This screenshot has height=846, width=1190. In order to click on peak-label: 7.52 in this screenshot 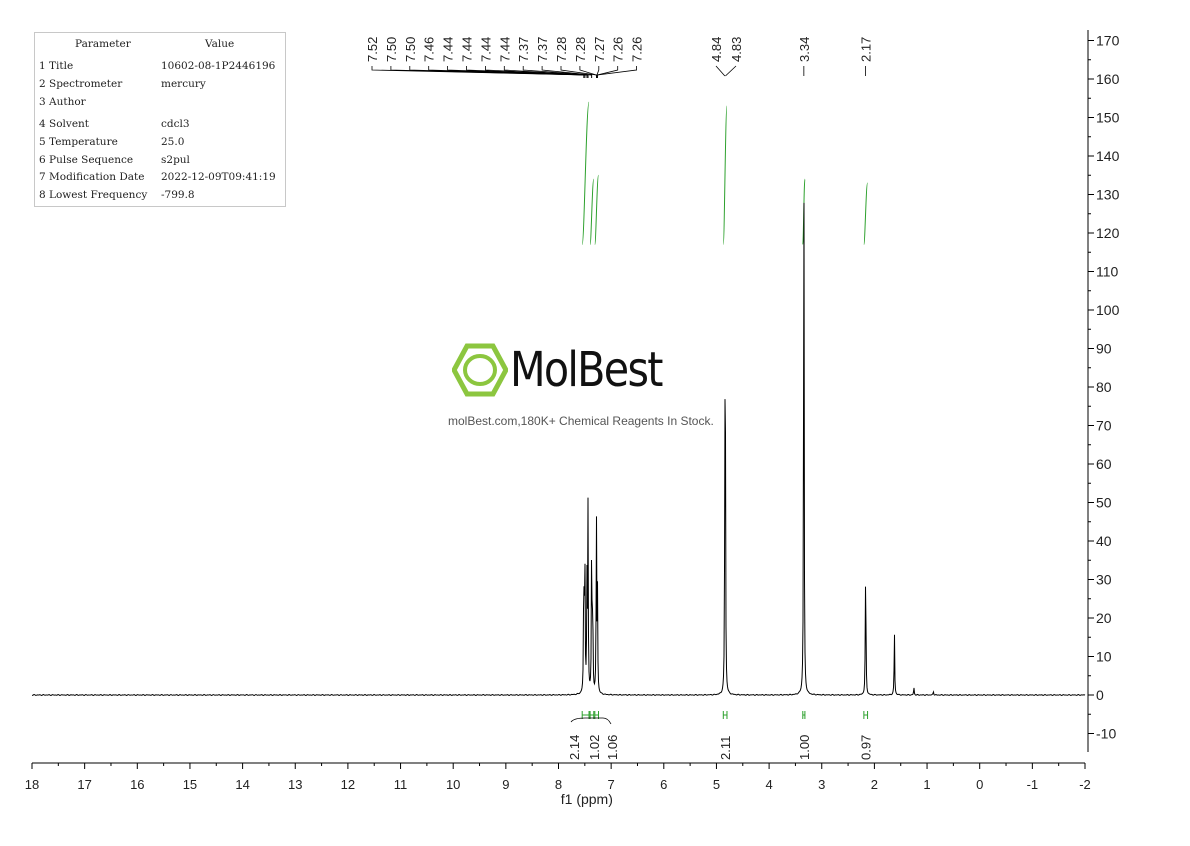, I will do `click(372, 49)`.